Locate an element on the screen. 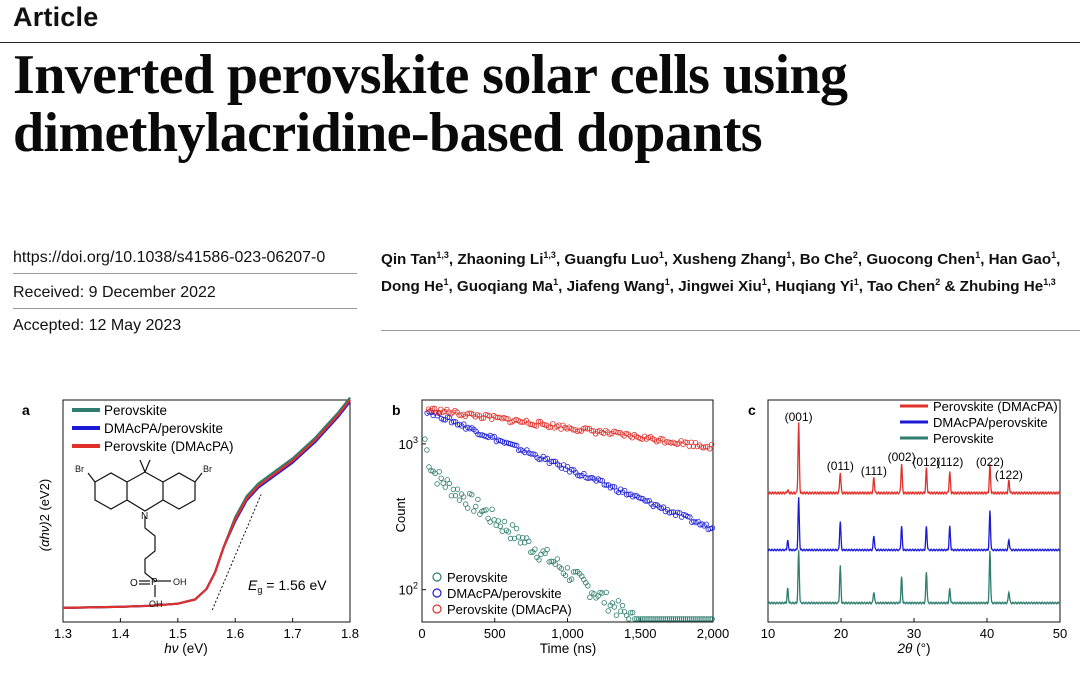 The height and width of the screenshot is (675, 1080). meta-divider is located at coordinates (185, 308).